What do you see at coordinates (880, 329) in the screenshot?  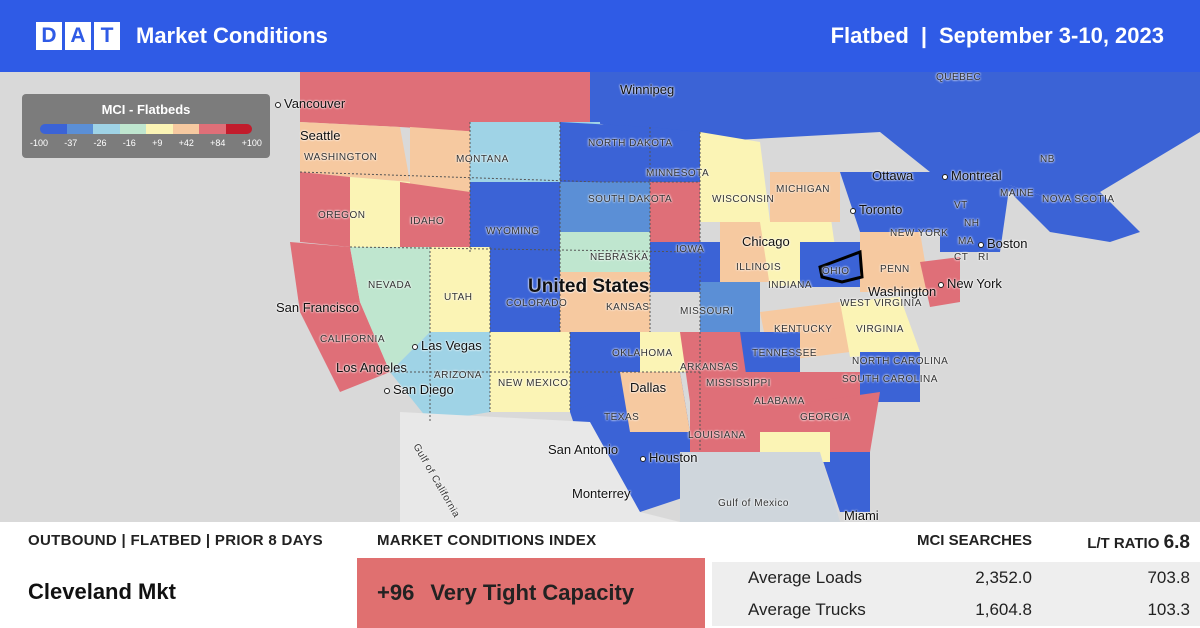 I see `state-label: VIRGINIA` at bounding box center [880, 329].